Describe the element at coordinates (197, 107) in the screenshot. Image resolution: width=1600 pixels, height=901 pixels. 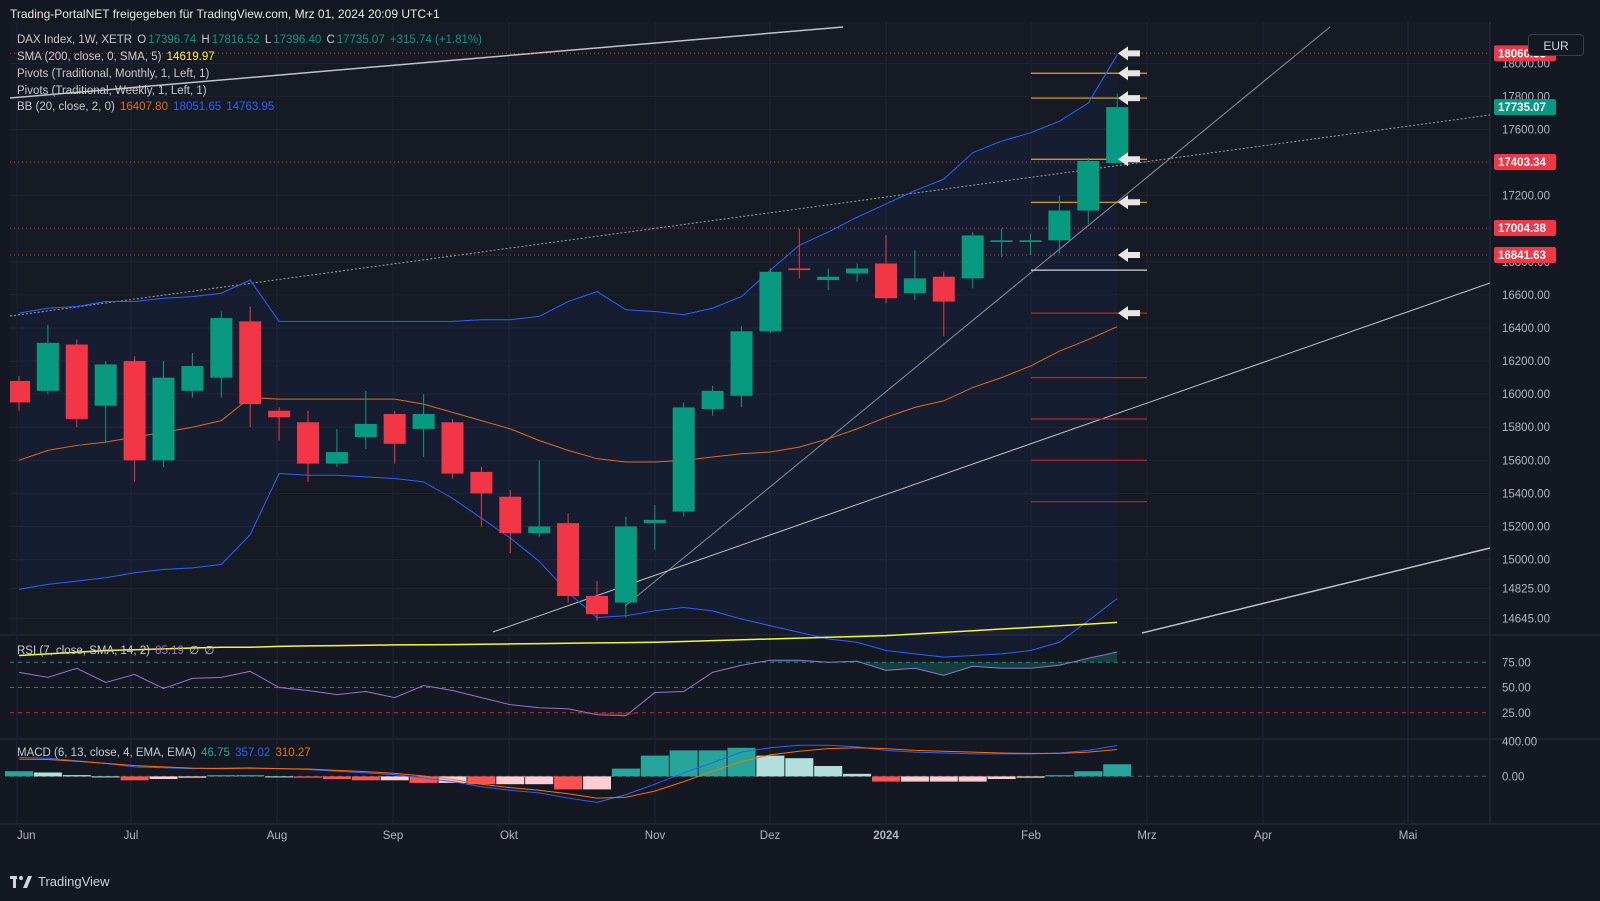
I see `bb-upper-value: 18051.65` at that location.